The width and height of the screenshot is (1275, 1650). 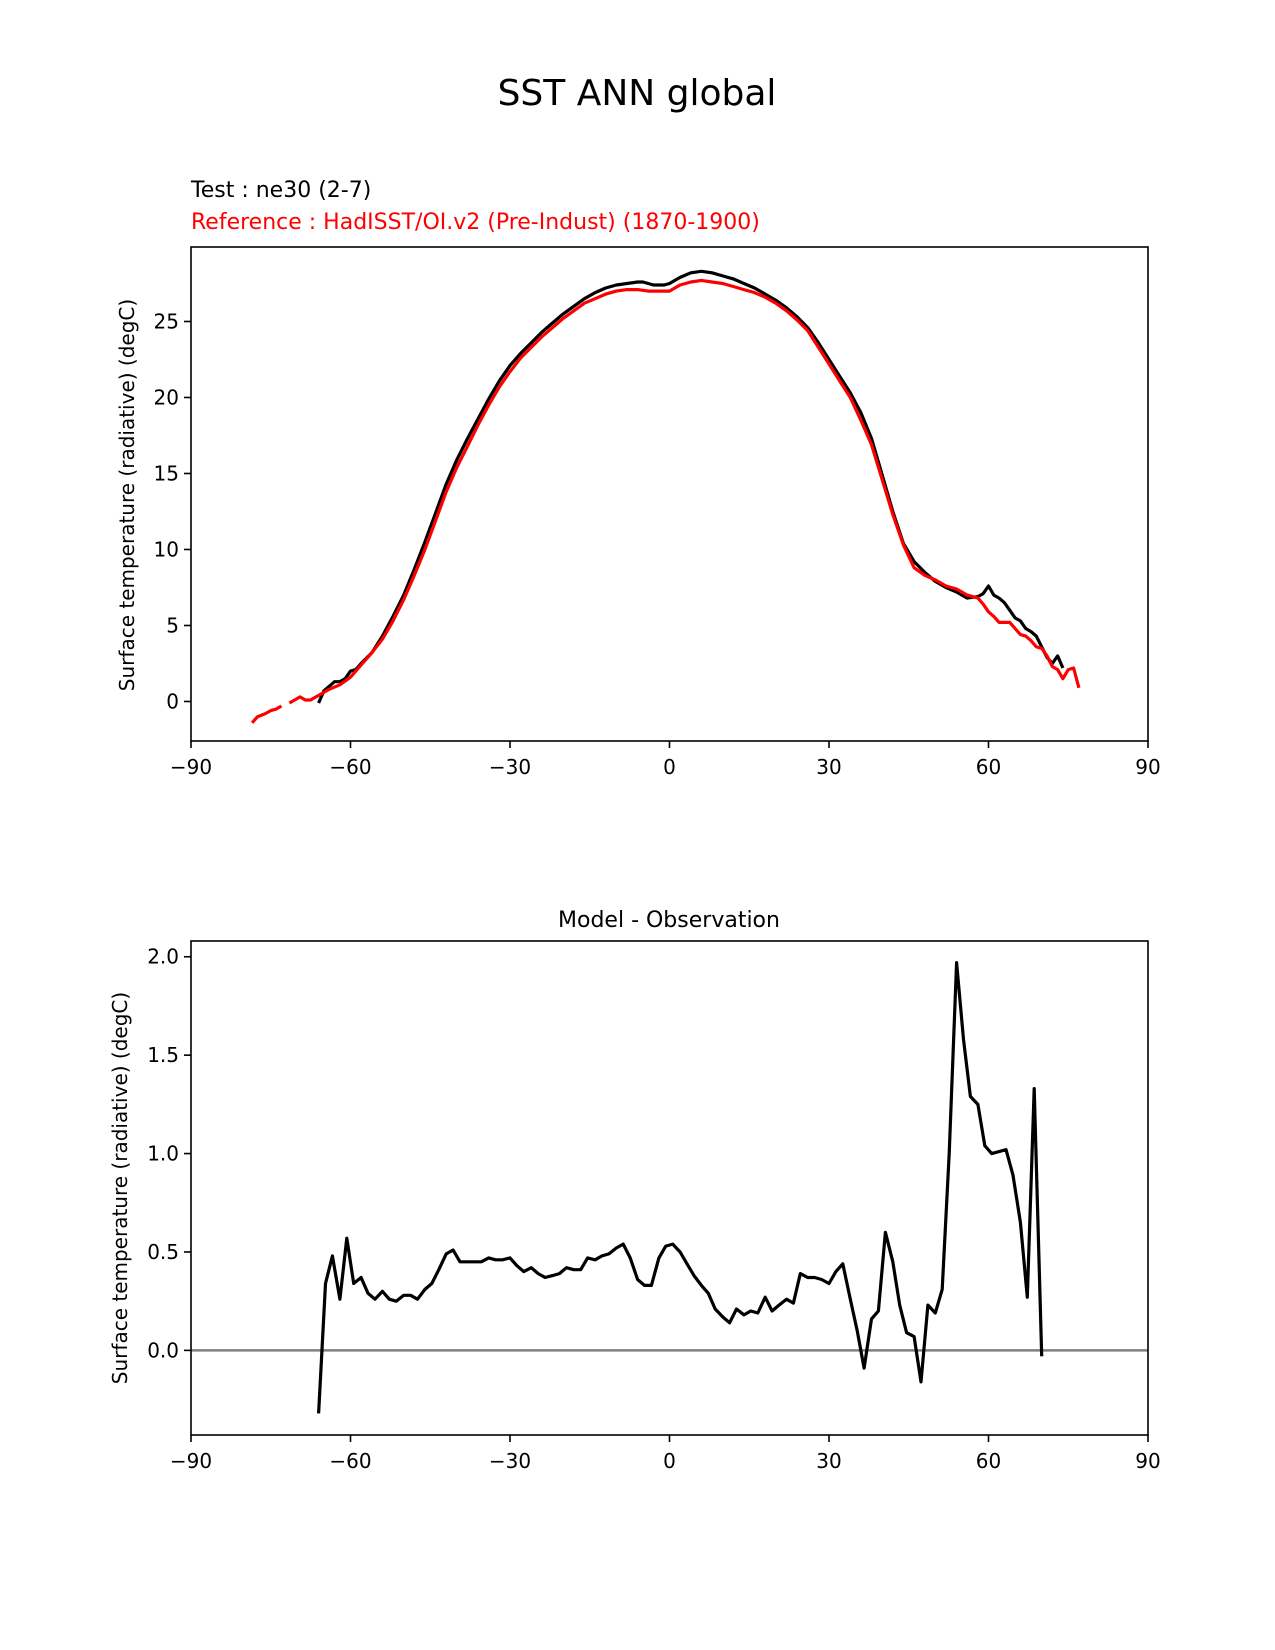 I want to click on bottom-panel-title: Model - Observation, so click(x=669, y=920).